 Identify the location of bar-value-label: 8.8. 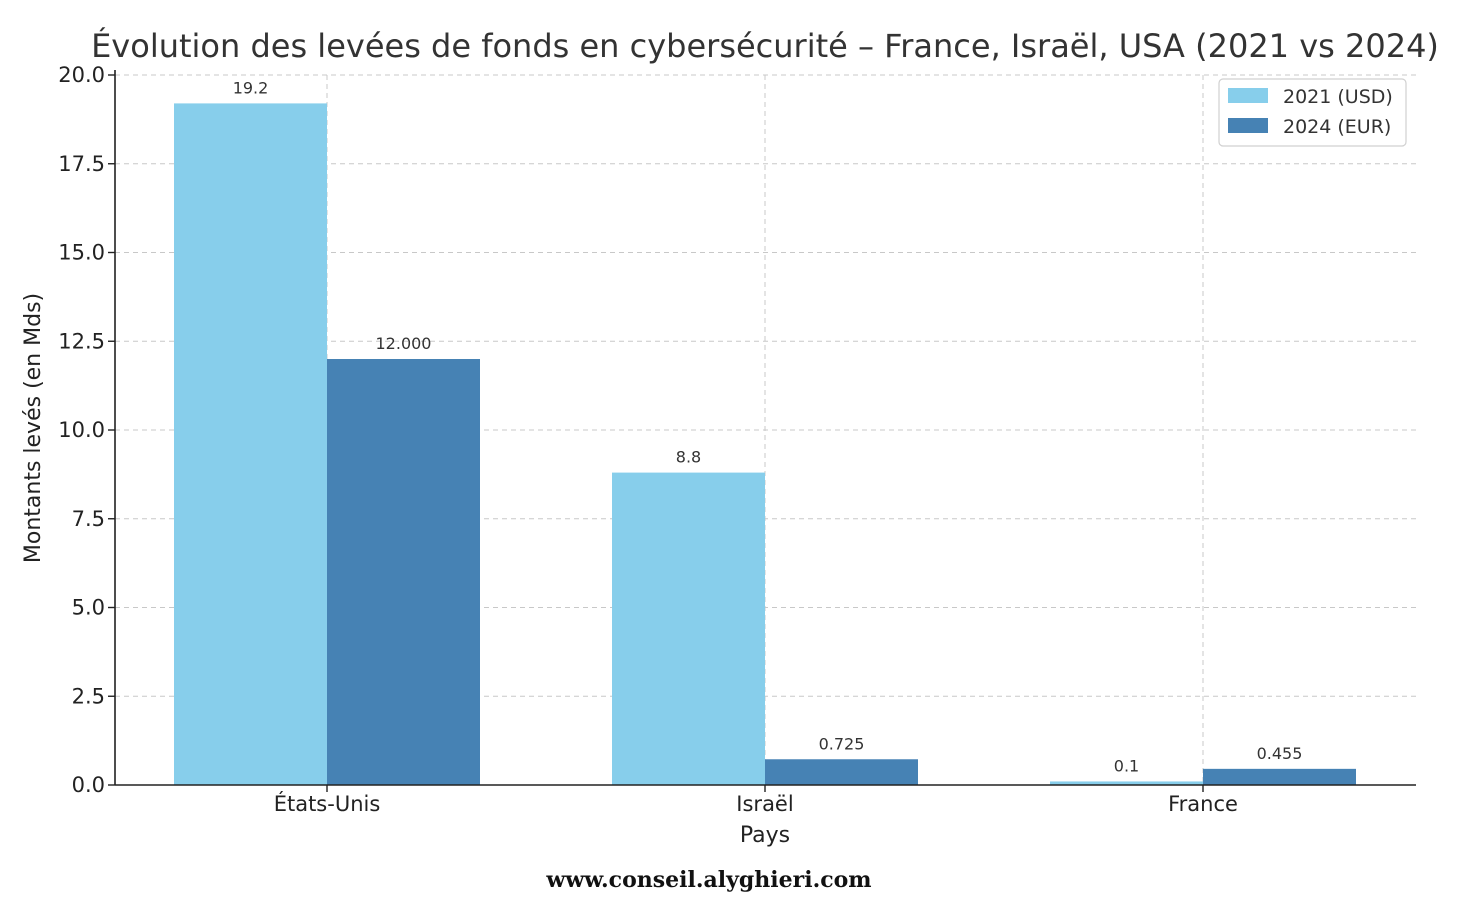
(688, 457).